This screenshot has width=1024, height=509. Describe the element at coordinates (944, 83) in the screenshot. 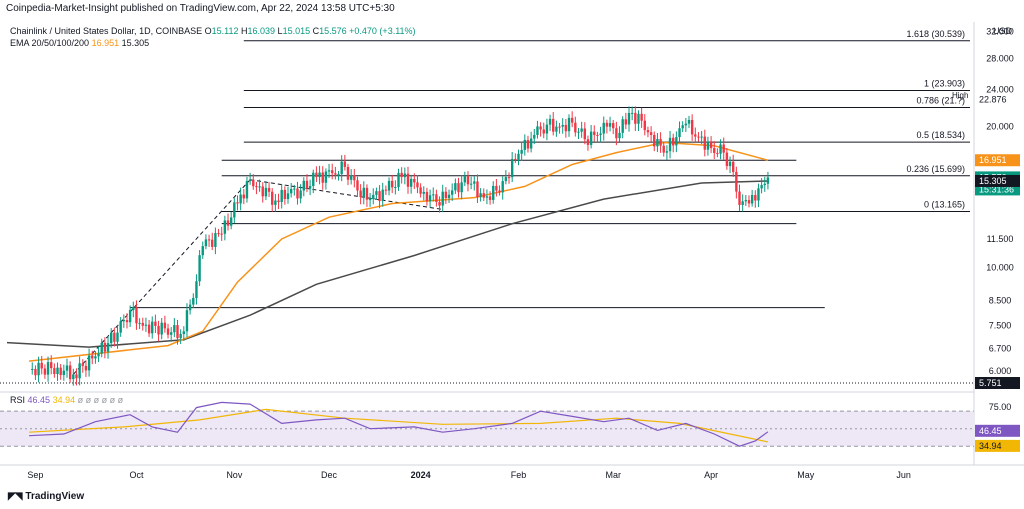

I see `fib-level-label: 1 (23.903)` at that location.